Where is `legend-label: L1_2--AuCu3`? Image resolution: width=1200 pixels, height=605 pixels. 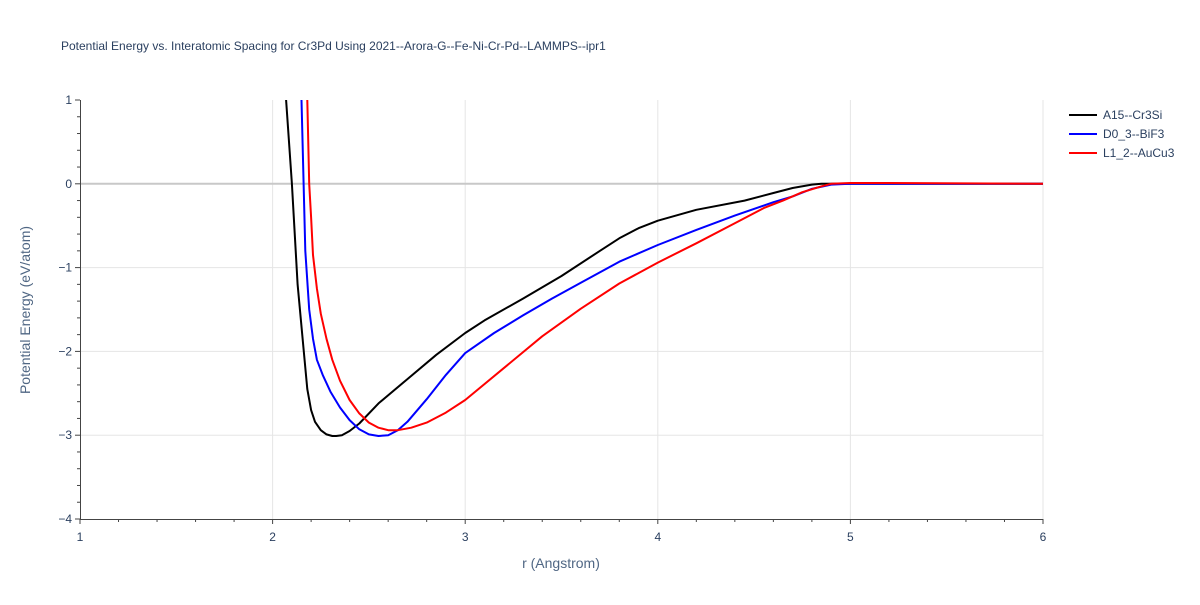
legend-label: L1_2--AuCu3 is located at coordinates (1139, 153).